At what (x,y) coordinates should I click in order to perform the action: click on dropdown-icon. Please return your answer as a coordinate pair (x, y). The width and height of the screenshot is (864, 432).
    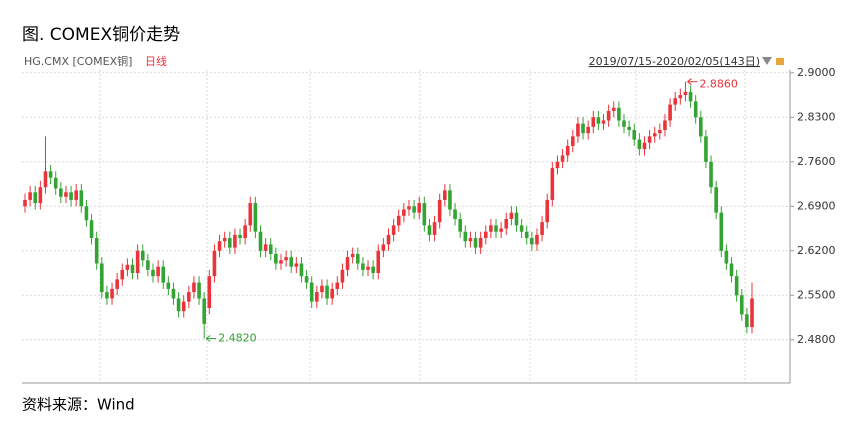
    Looking at the image, I should click on (767, 61).